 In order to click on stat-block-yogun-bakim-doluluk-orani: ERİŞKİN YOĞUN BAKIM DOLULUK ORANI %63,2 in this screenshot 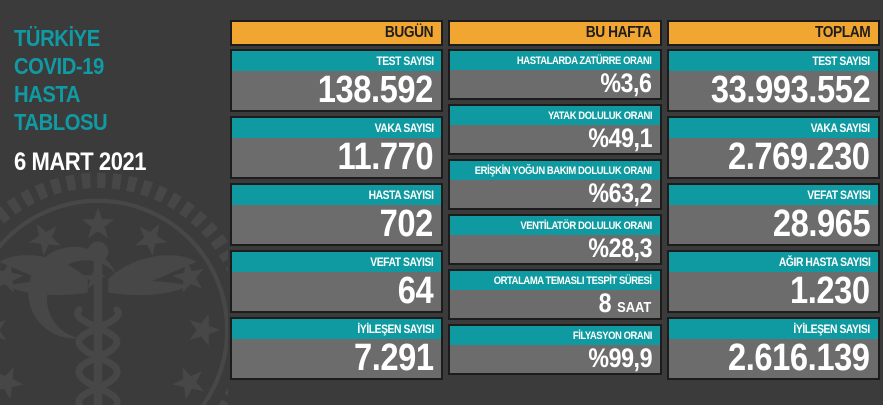, I will do `click(555, 184)`.